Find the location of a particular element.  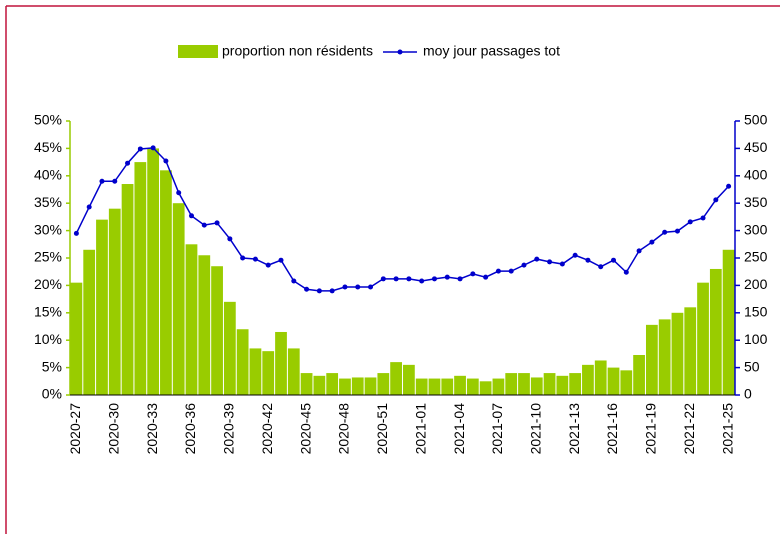

y-tick-label: 20% is located at coordinates (48, 284).